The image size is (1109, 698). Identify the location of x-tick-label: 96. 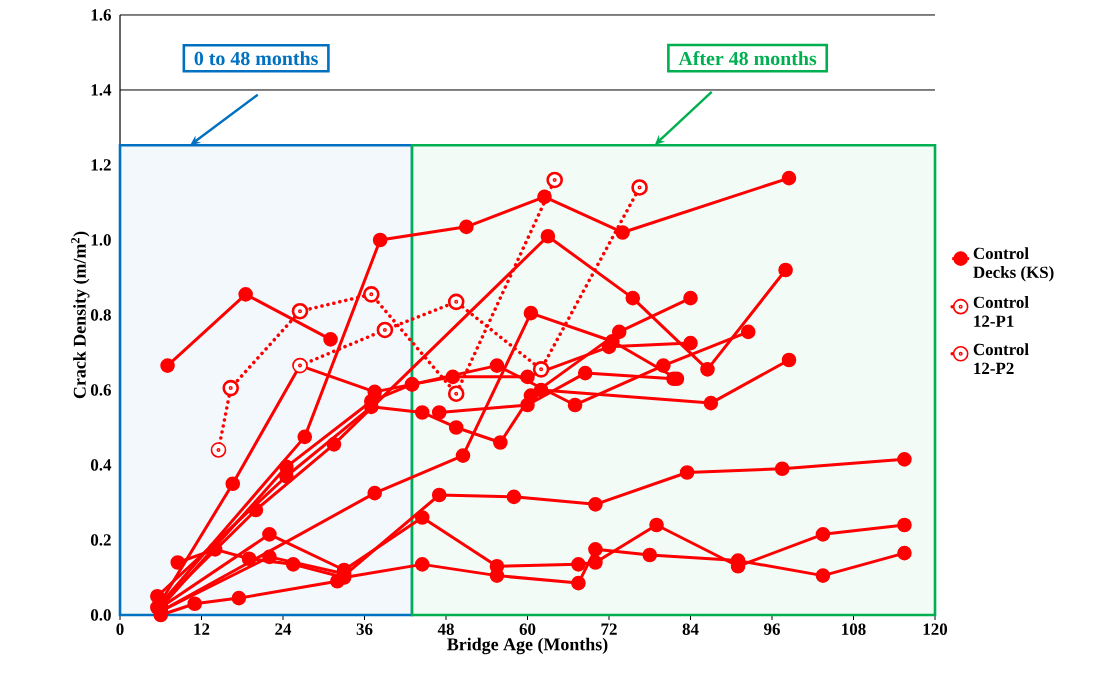
(772, 629).